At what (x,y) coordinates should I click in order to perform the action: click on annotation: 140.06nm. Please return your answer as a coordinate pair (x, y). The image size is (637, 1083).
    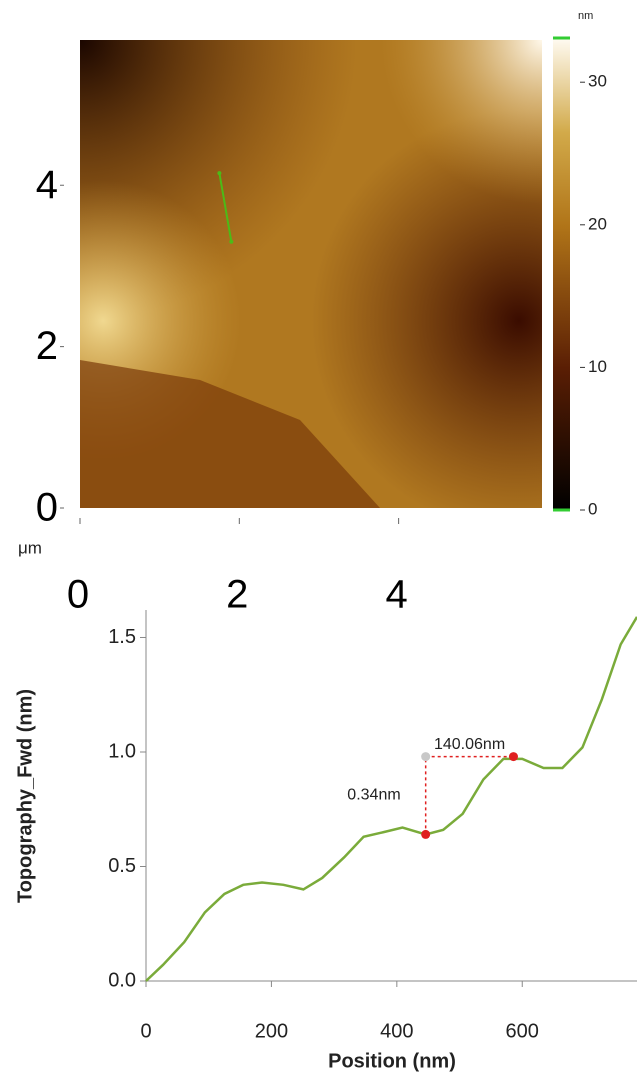
    Looking at the image, I should click on (469, 744).